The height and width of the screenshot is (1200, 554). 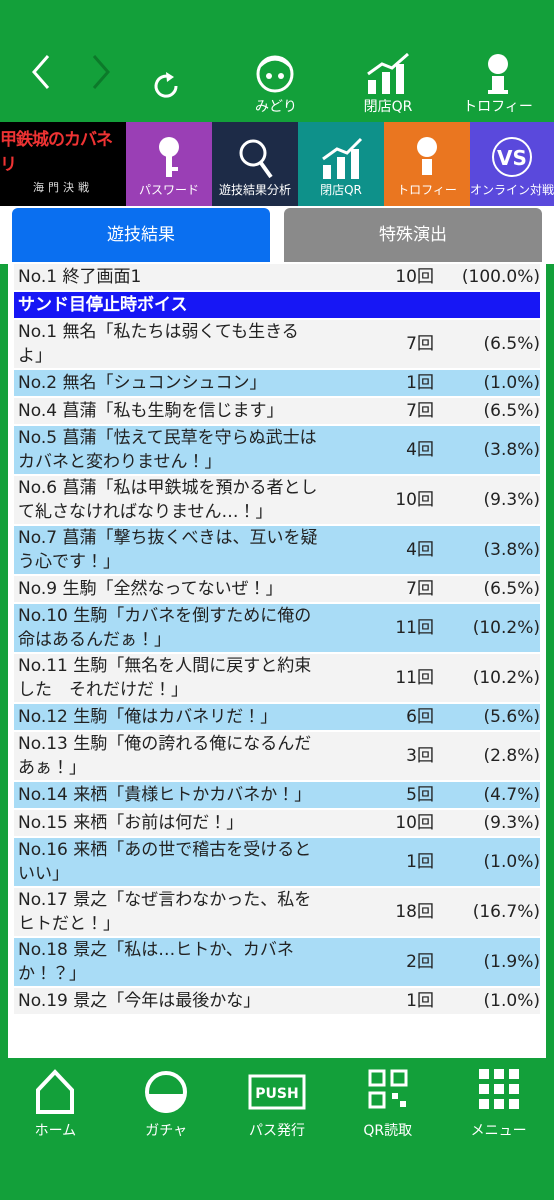 I want to click on nav-label: パス発行, so click(x=276, y=1131).